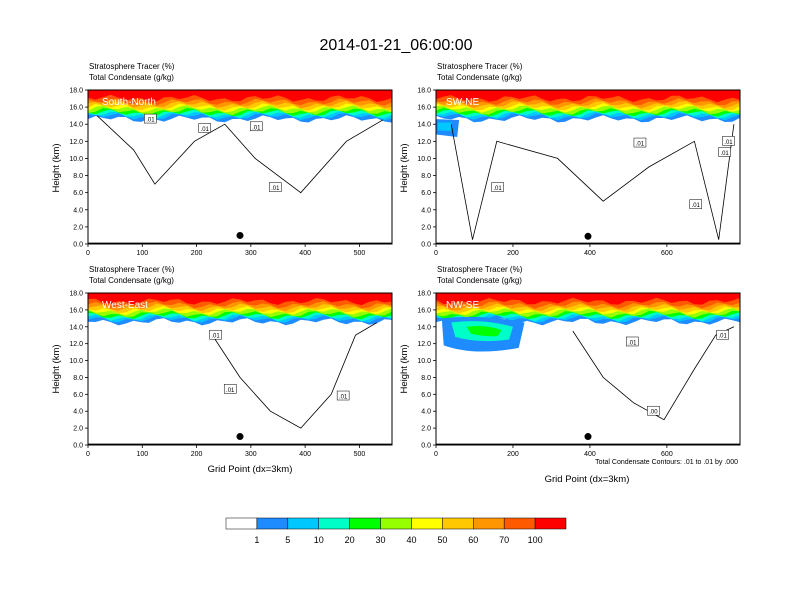 The image size is (792, 612). Describe the element at coordinates (256, 540) in the screenshot. I see `colorbar-label: 1` at that location.